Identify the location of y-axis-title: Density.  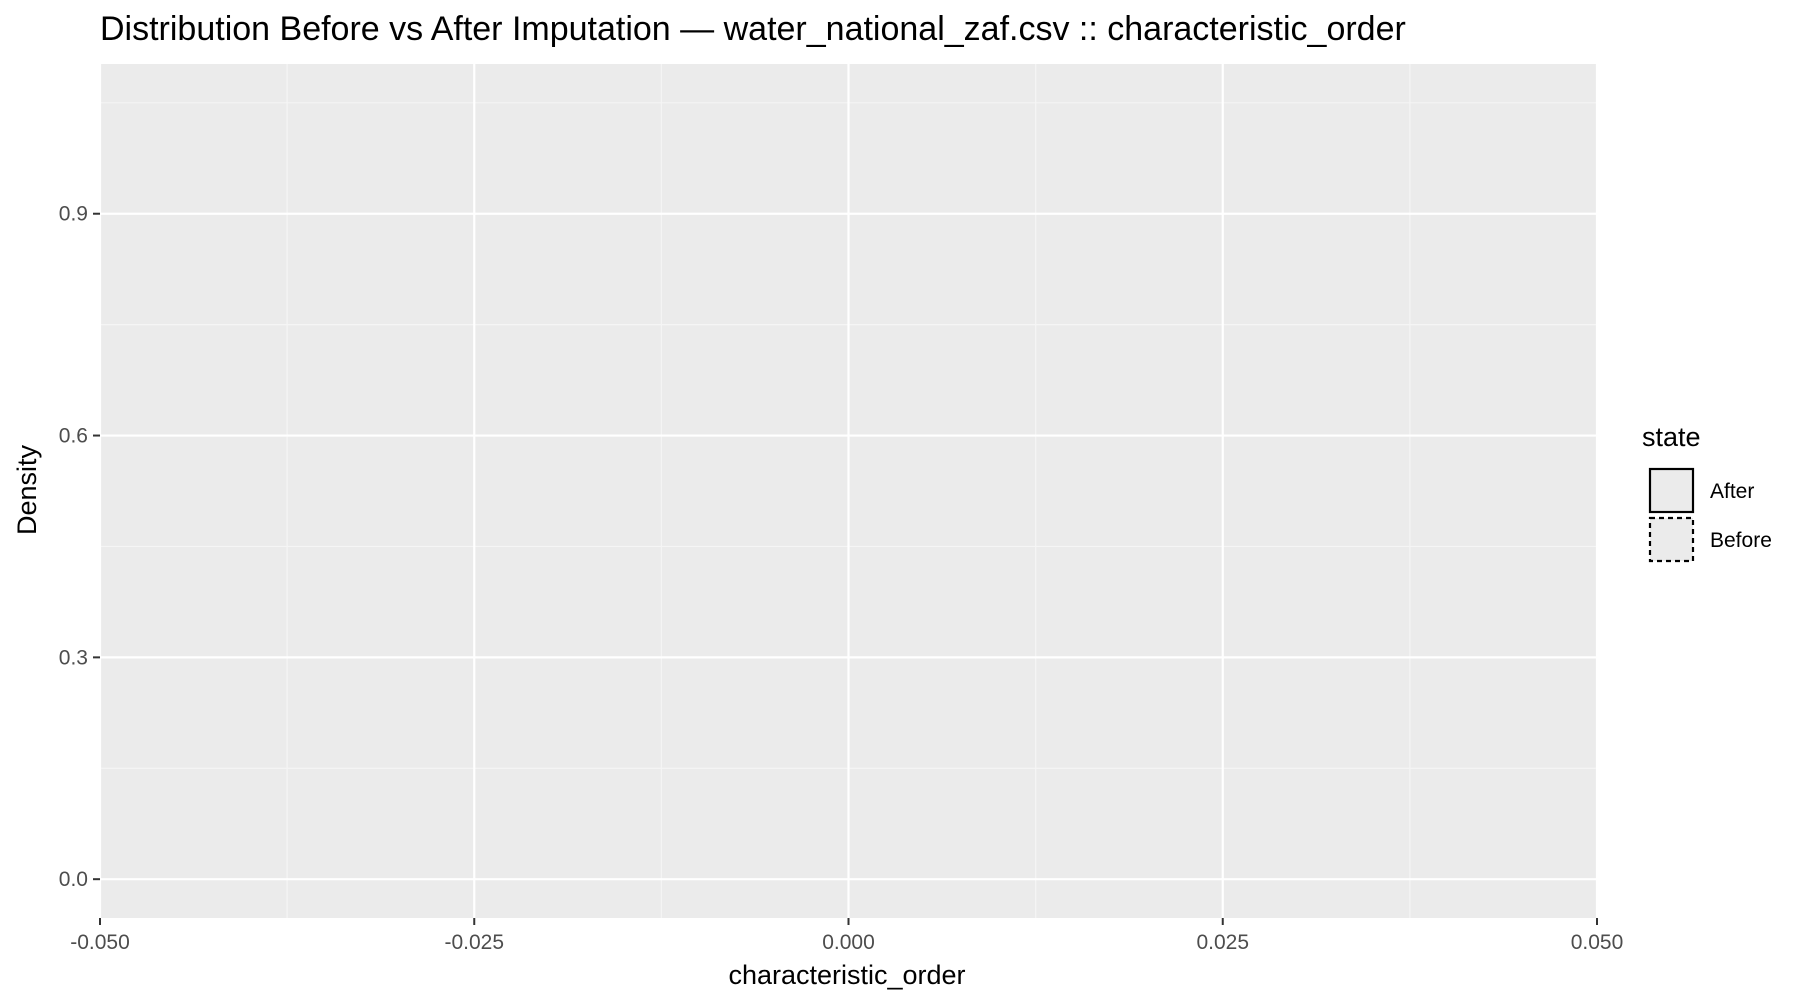
(27, 489).